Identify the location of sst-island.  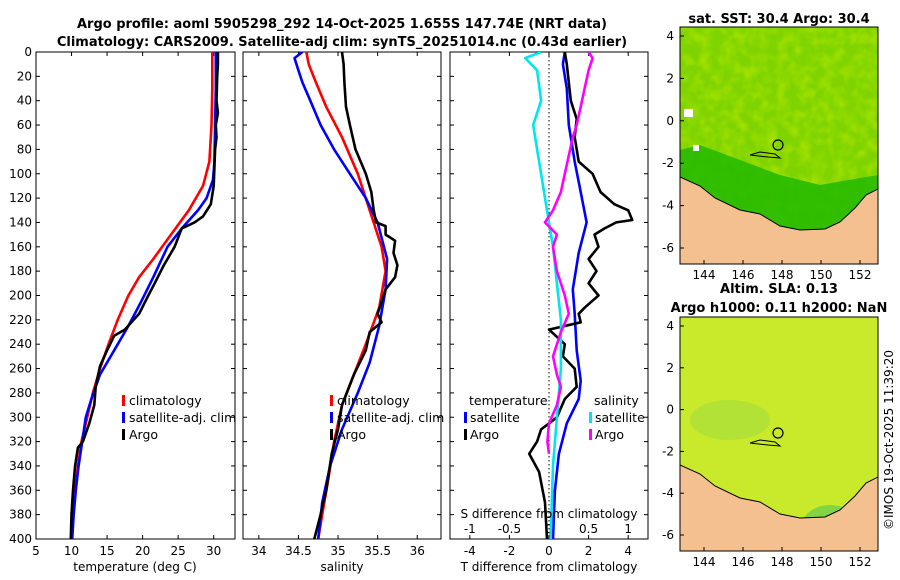
(765, 155).